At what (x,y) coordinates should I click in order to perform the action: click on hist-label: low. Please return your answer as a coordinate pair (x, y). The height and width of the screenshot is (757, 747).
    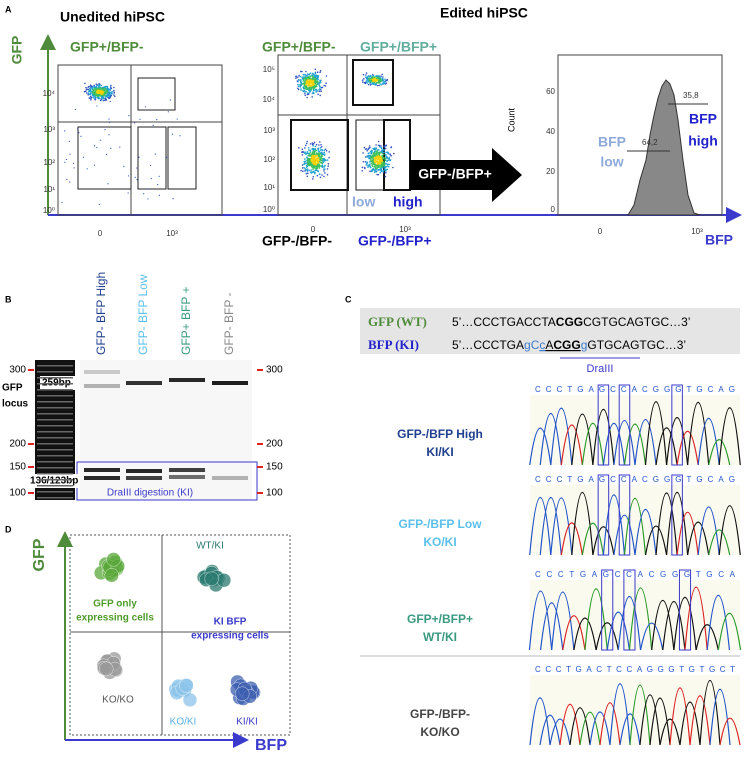
    Looking at the image, I should click on (611, 162).